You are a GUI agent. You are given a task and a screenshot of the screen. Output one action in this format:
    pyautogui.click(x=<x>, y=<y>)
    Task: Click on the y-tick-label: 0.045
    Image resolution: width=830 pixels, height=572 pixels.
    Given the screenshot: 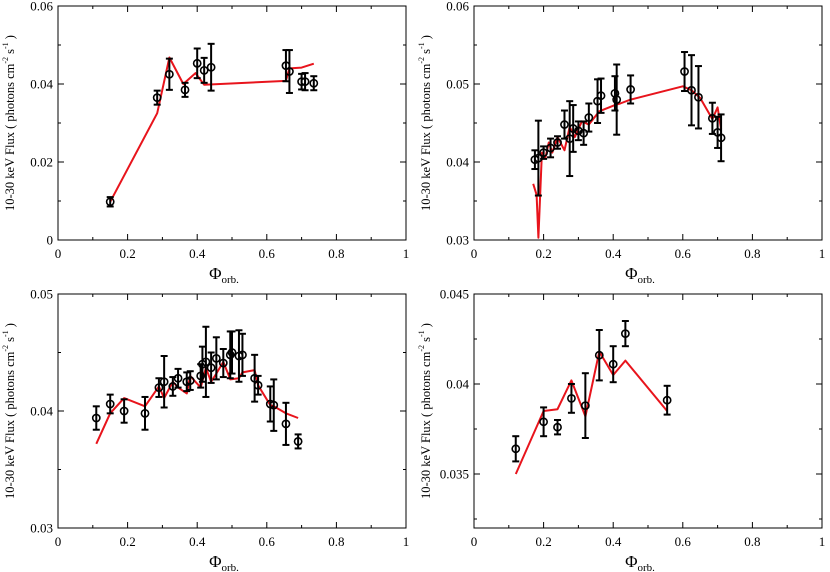 What is the action you would take?
    pyautogui.click(x=454, y=294)
    